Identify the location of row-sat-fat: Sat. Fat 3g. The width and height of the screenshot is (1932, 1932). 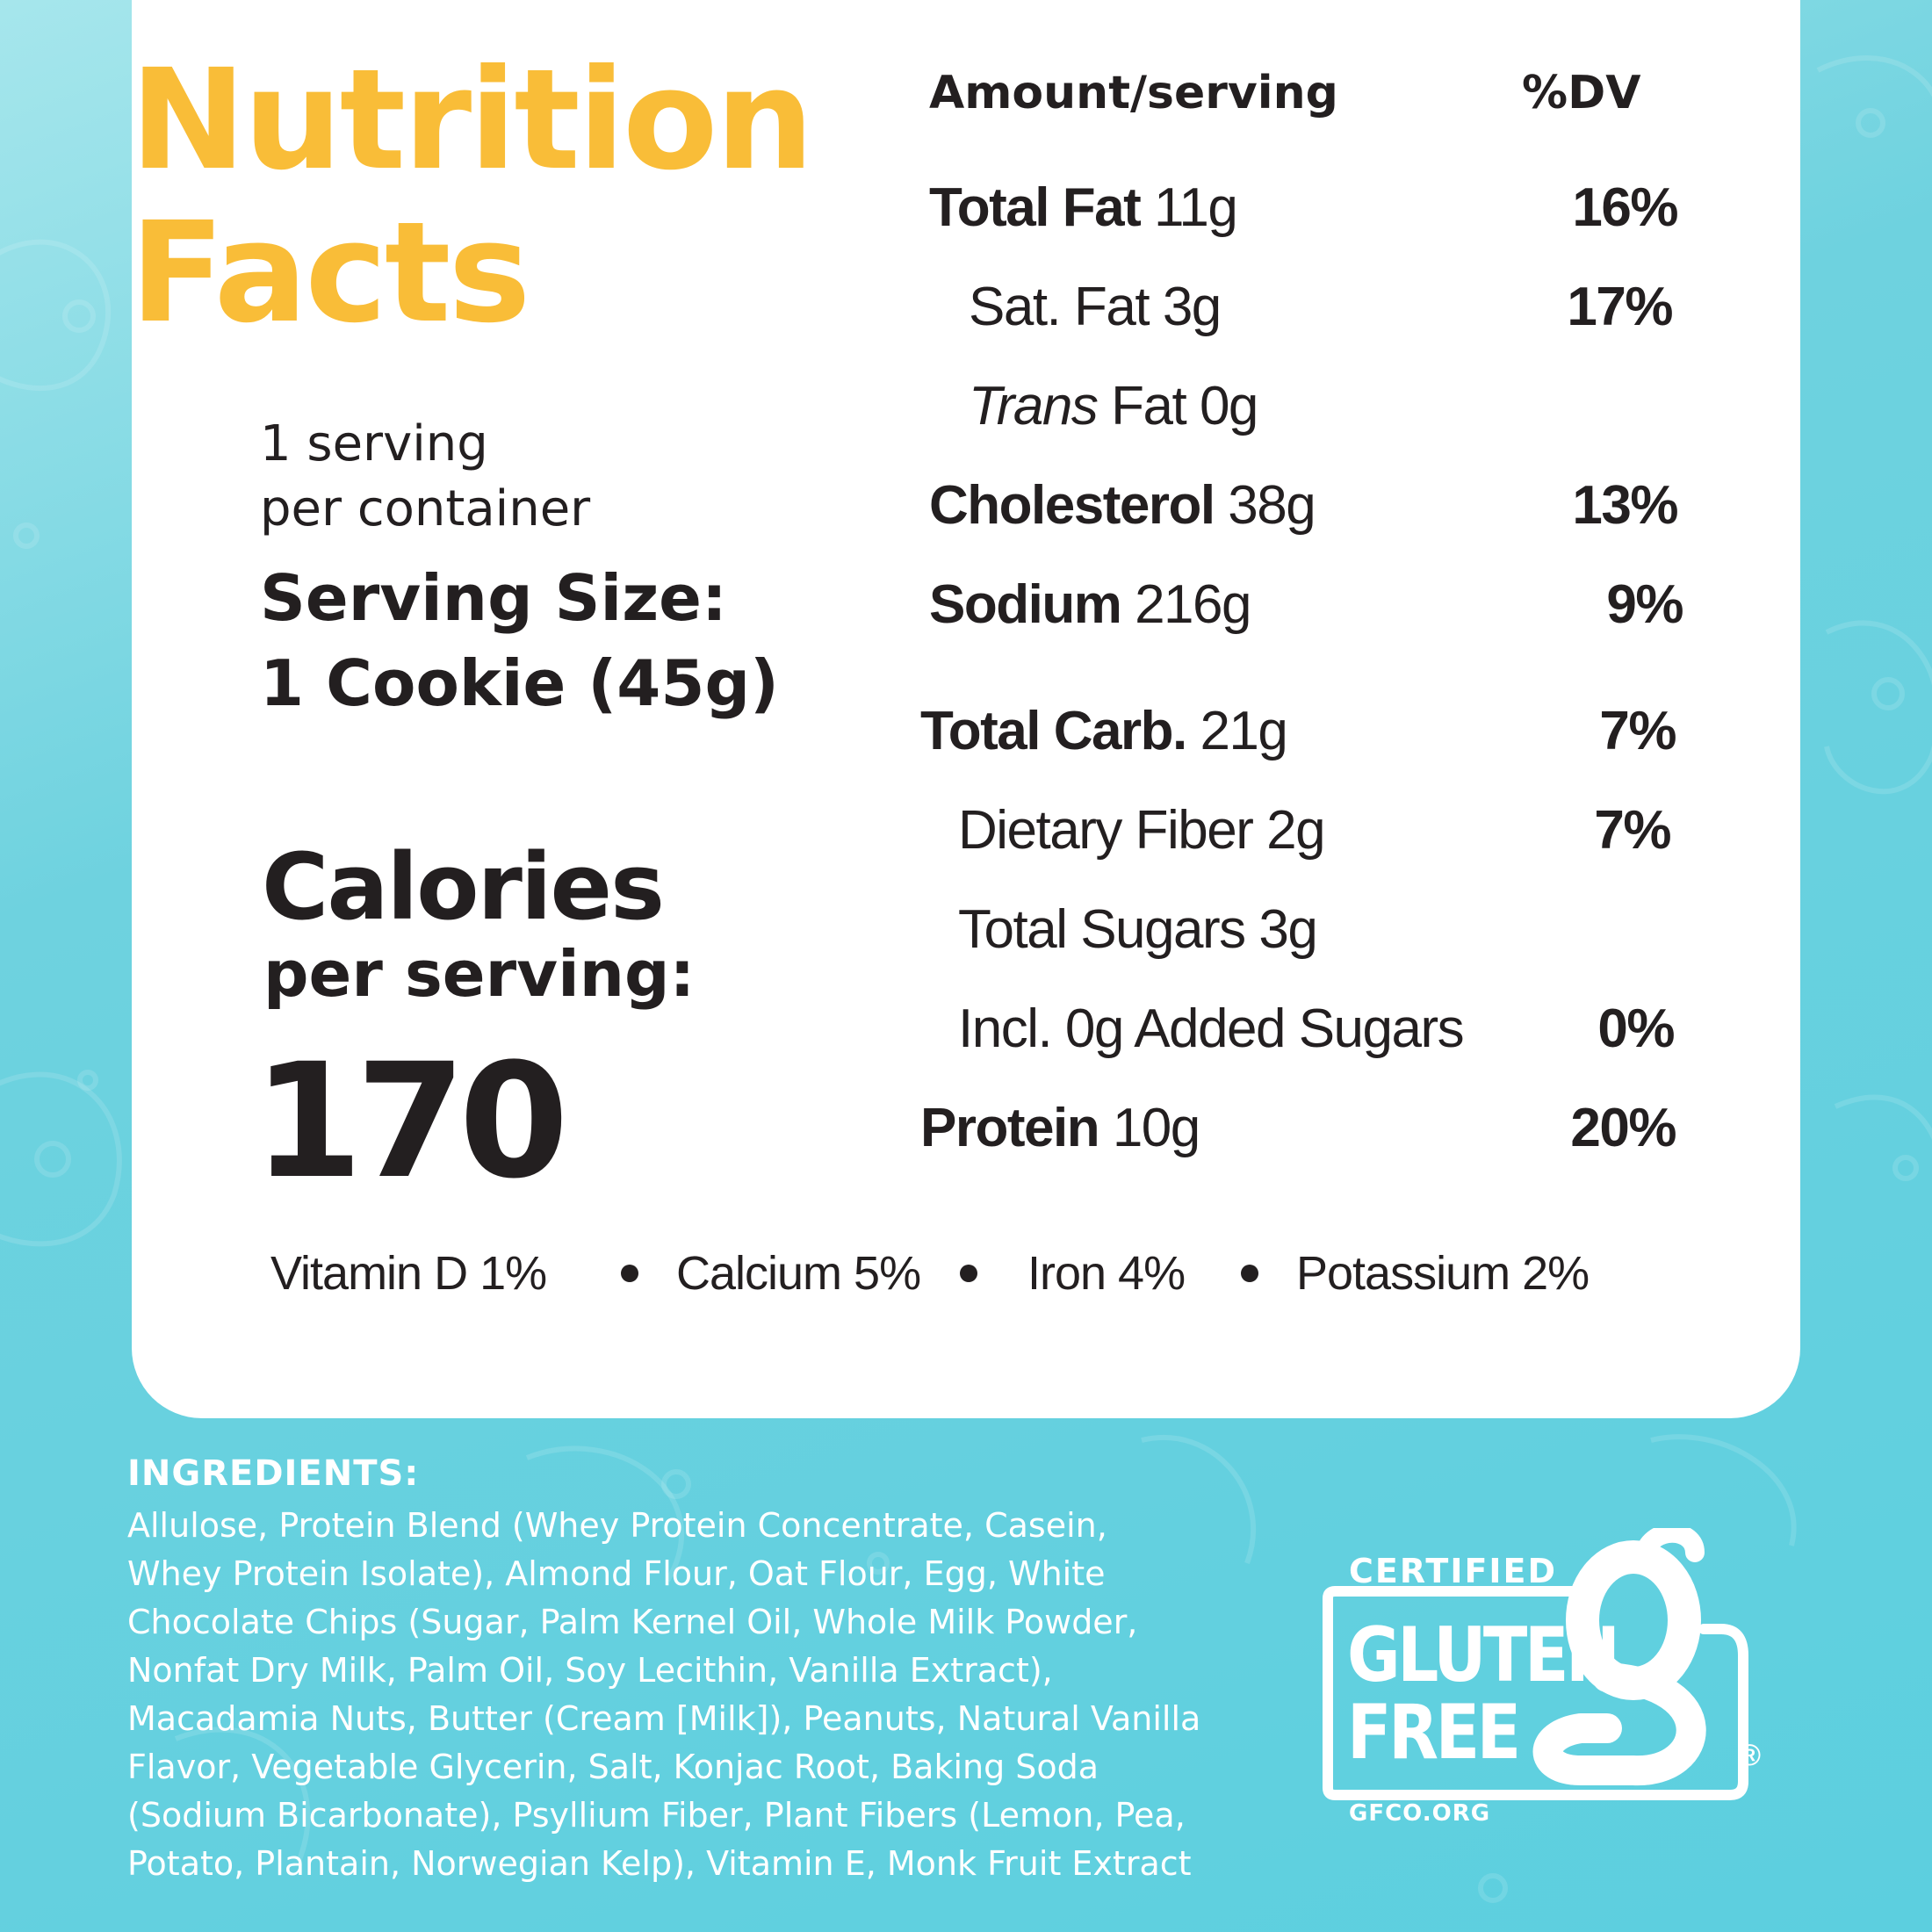
(1095, 307).